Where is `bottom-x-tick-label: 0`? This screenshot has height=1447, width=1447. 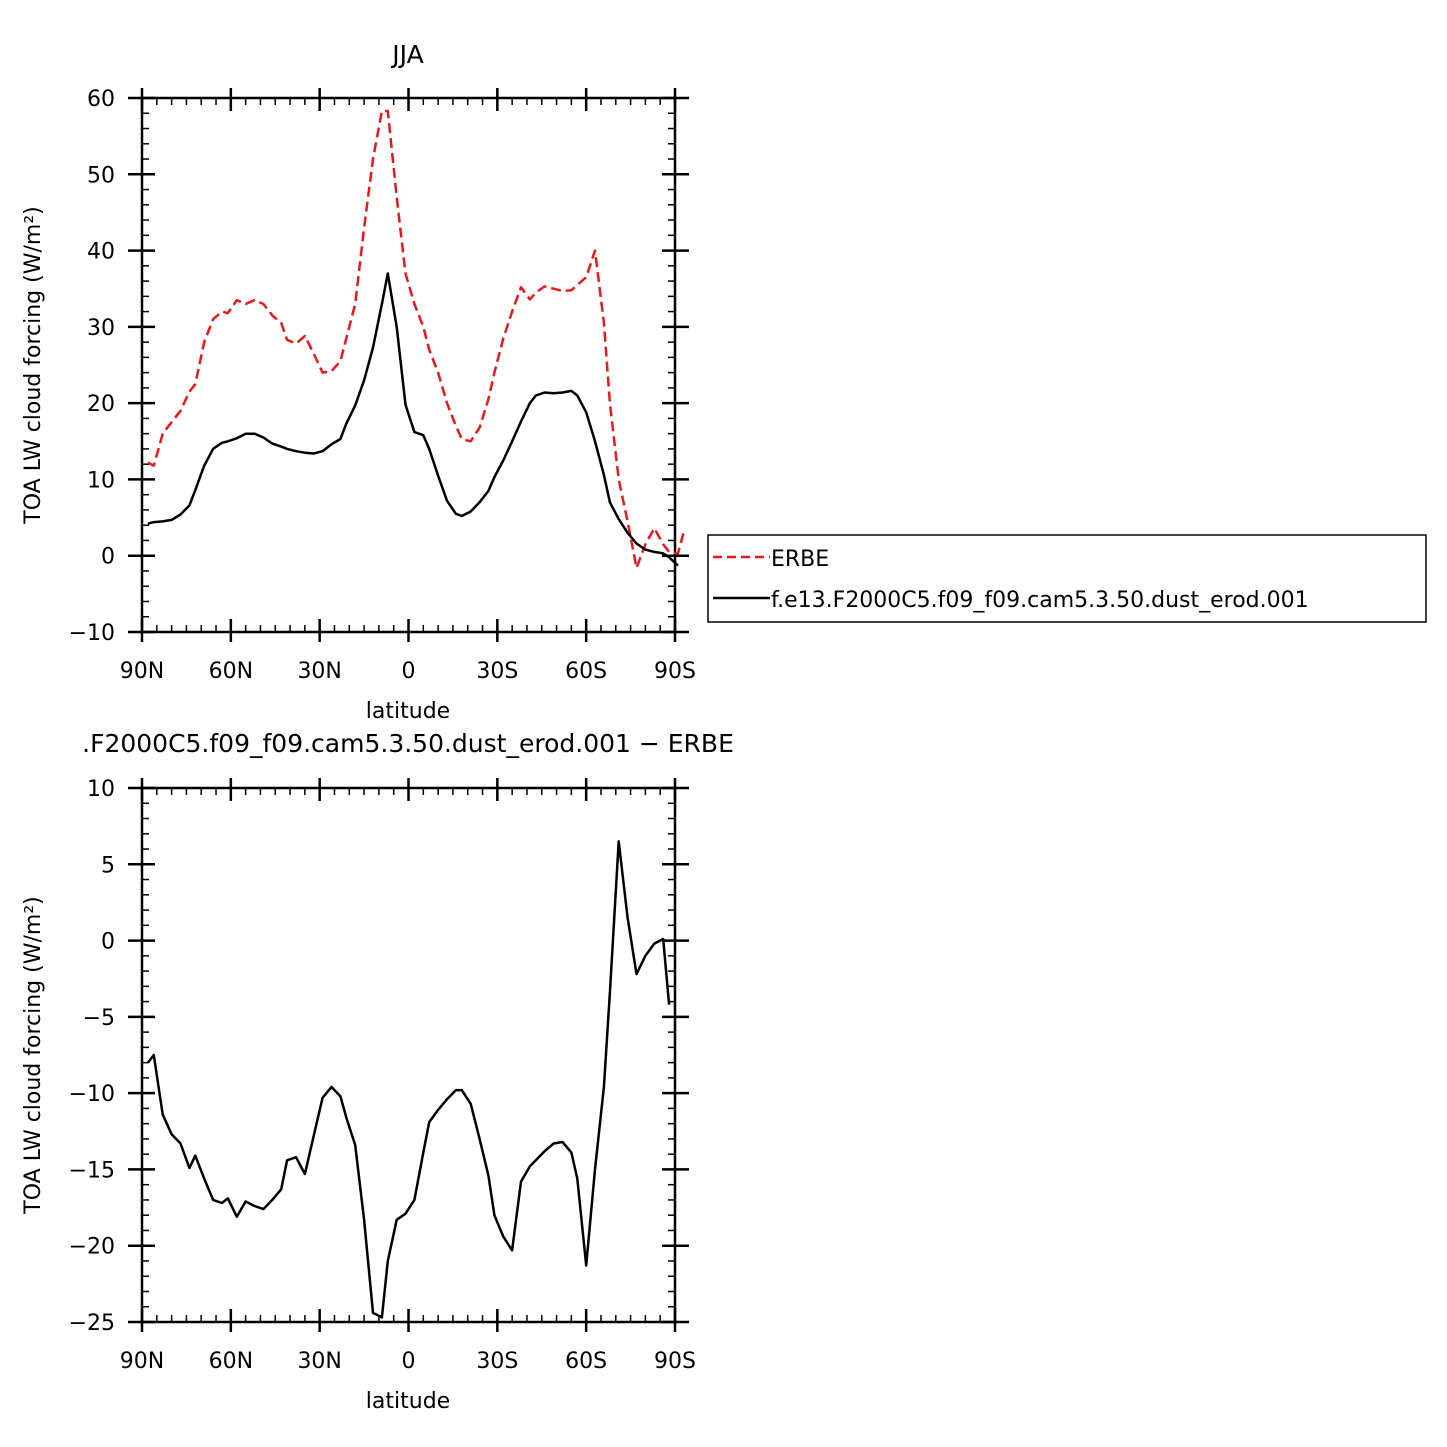
bottom-x-tick-label: 0 is located at coordinates (409, 1361).